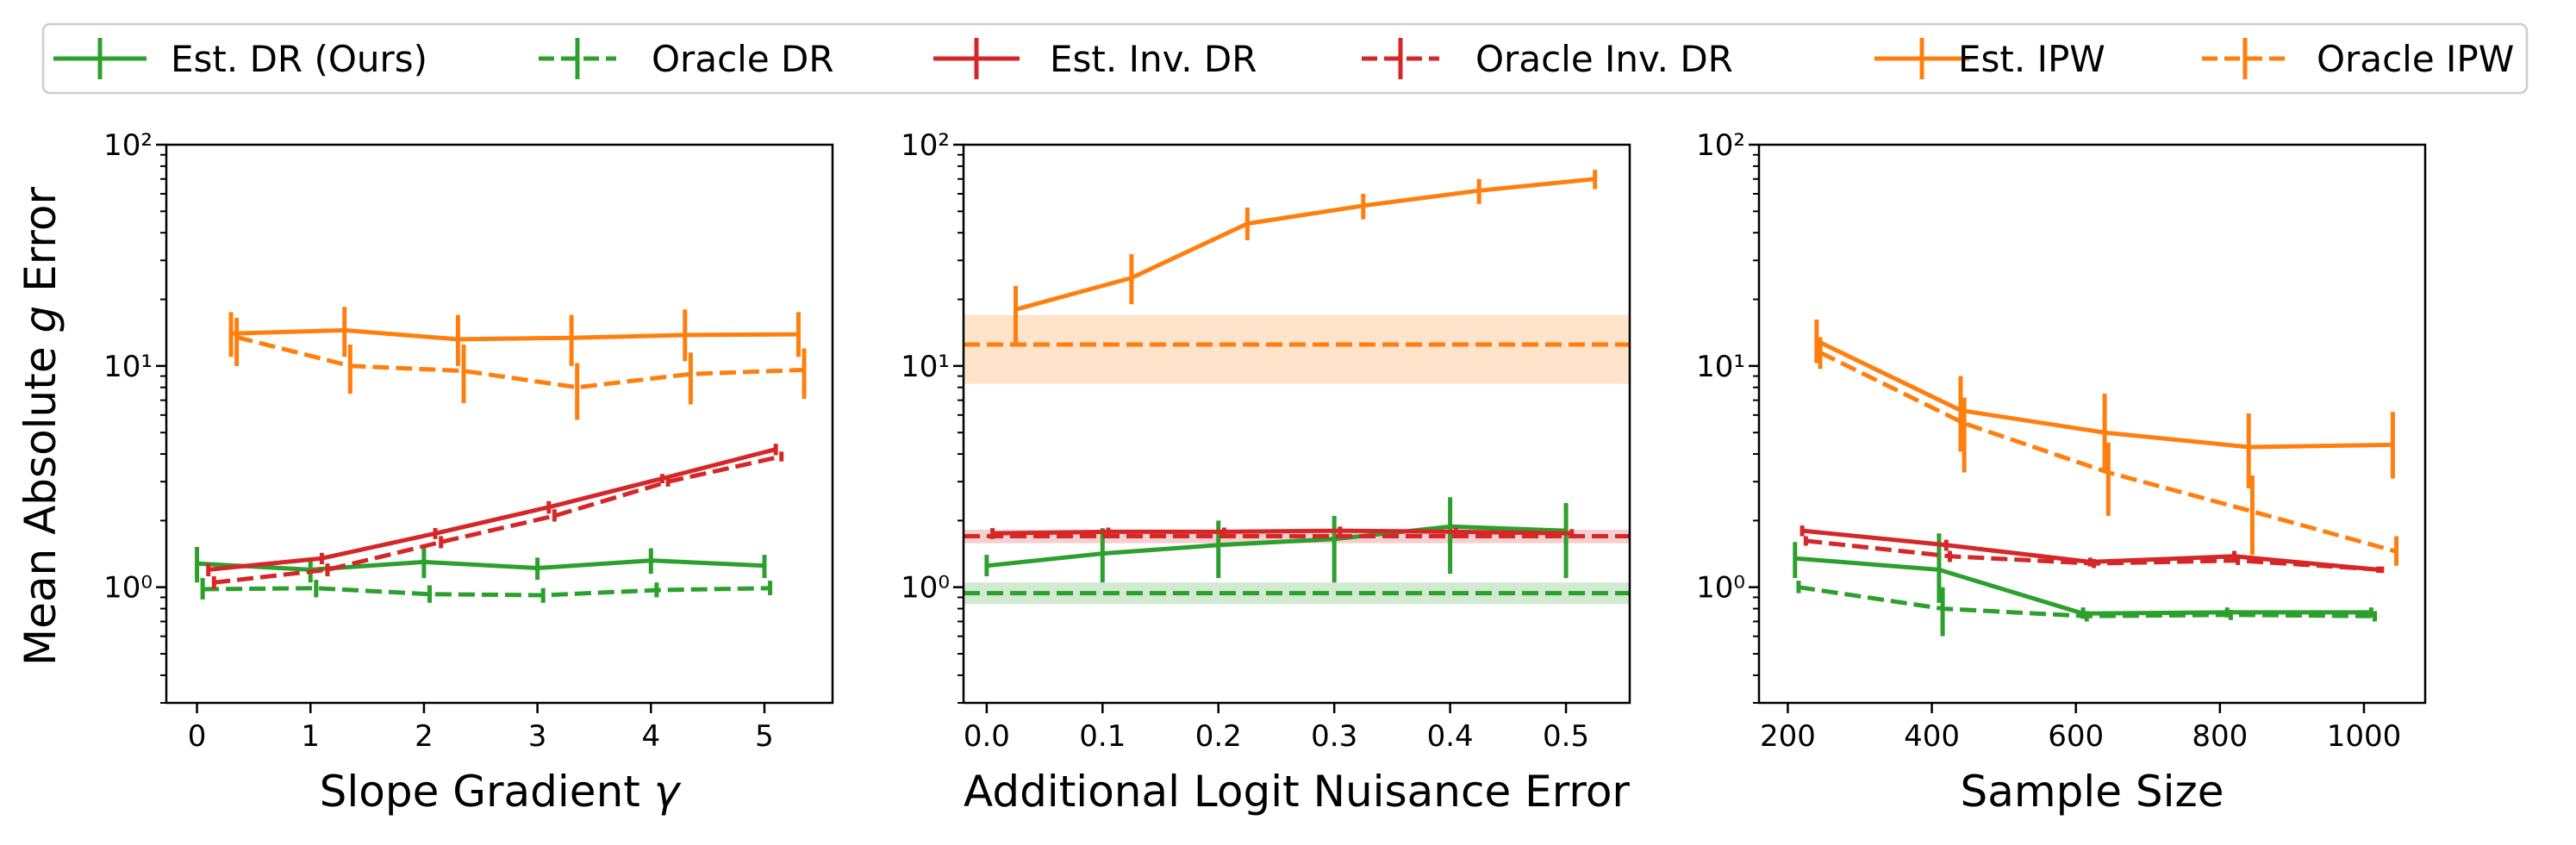 The height and width of the screenshot is (845, 2576). What do you see at coordinates (1720, 367) in the screenshot?
I see `panel-sample-size-y-tick-label: 10¹` at bounding box center [1720, 367].